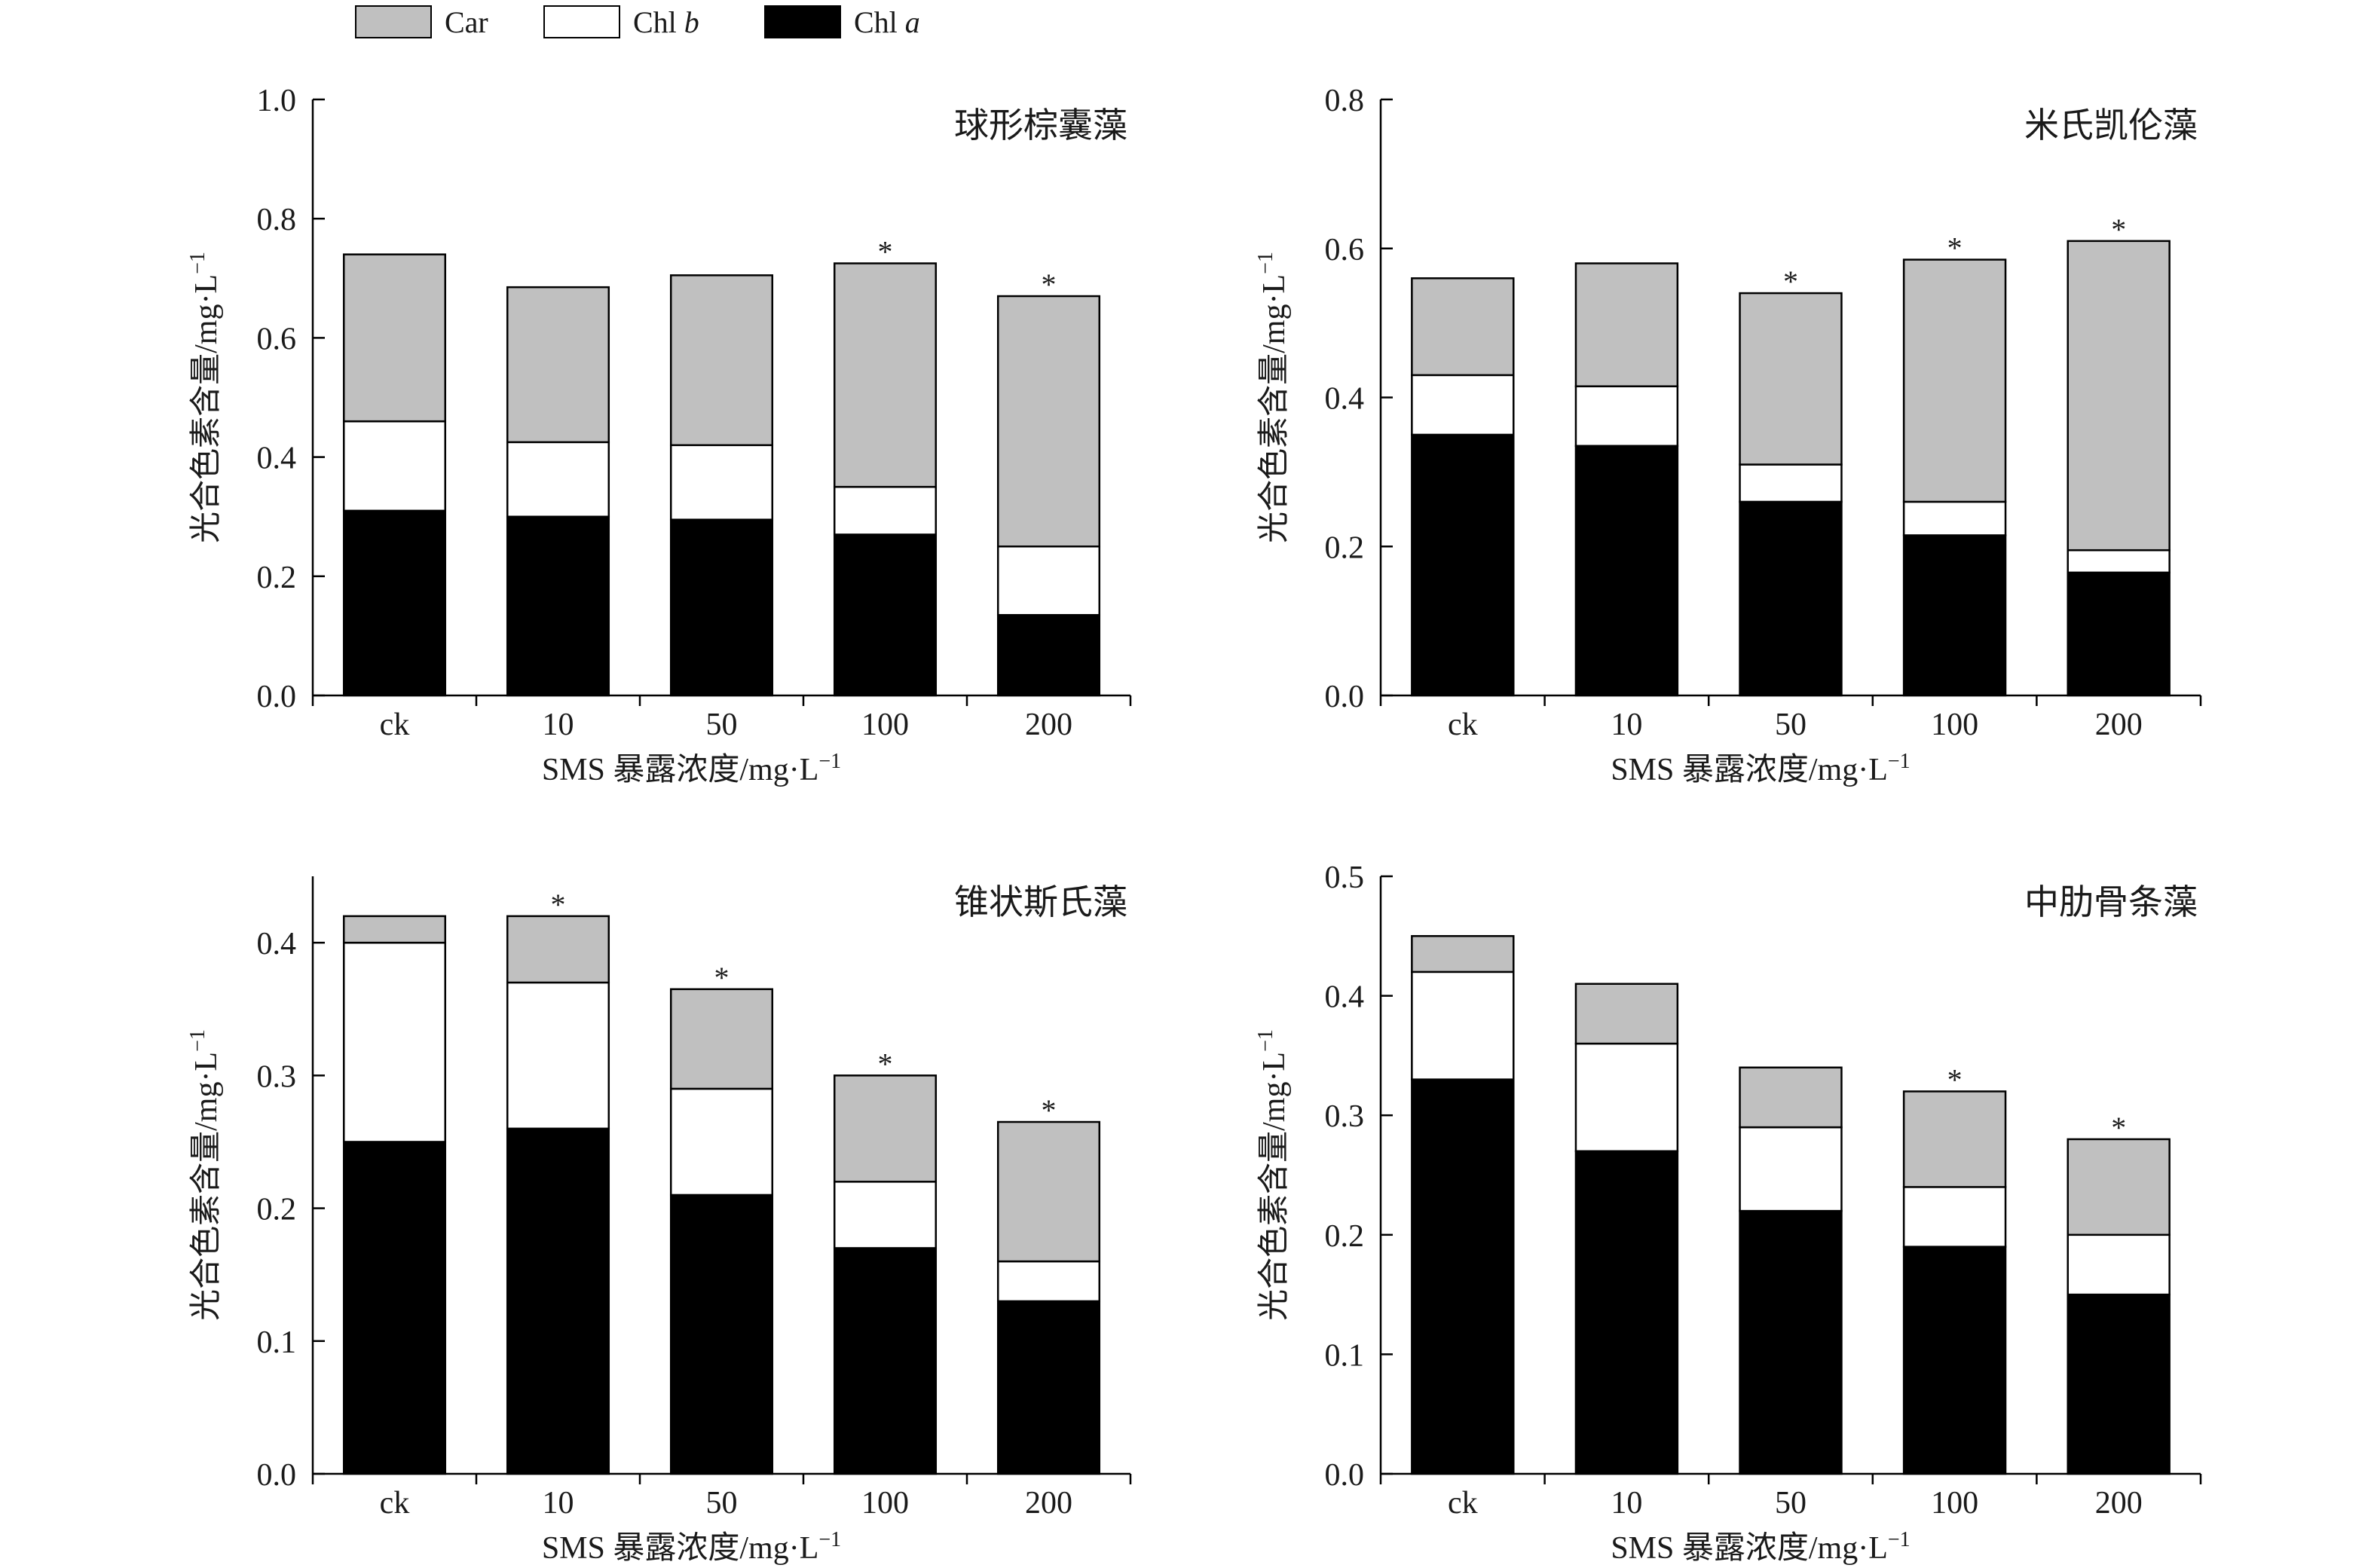 Image resolution: width=2374 pixels, height=1568 pixels. What do you see at coordinates (1040, 902) in the screenshot?
I see `panel-title: 锥状斯氏藻` at bounding box center [1040, 902].